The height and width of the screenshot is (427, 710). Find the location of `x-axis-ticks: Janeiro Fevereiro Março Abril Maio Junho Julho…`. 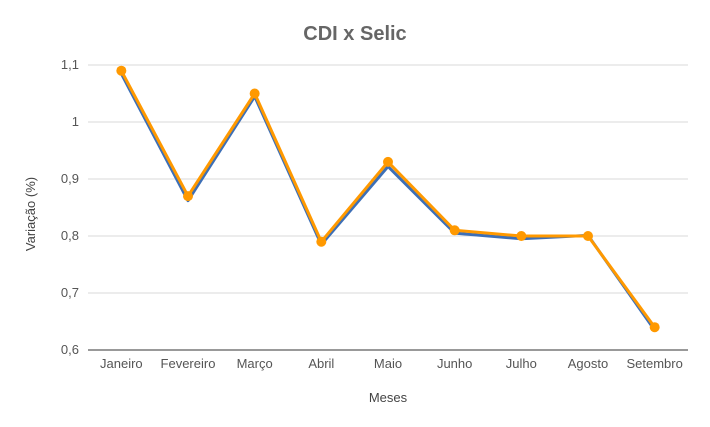

x-axis-ticks: Janeiro Fevereiro Março Abril Maio Junho Julho… is located at coordinates (391, 363).